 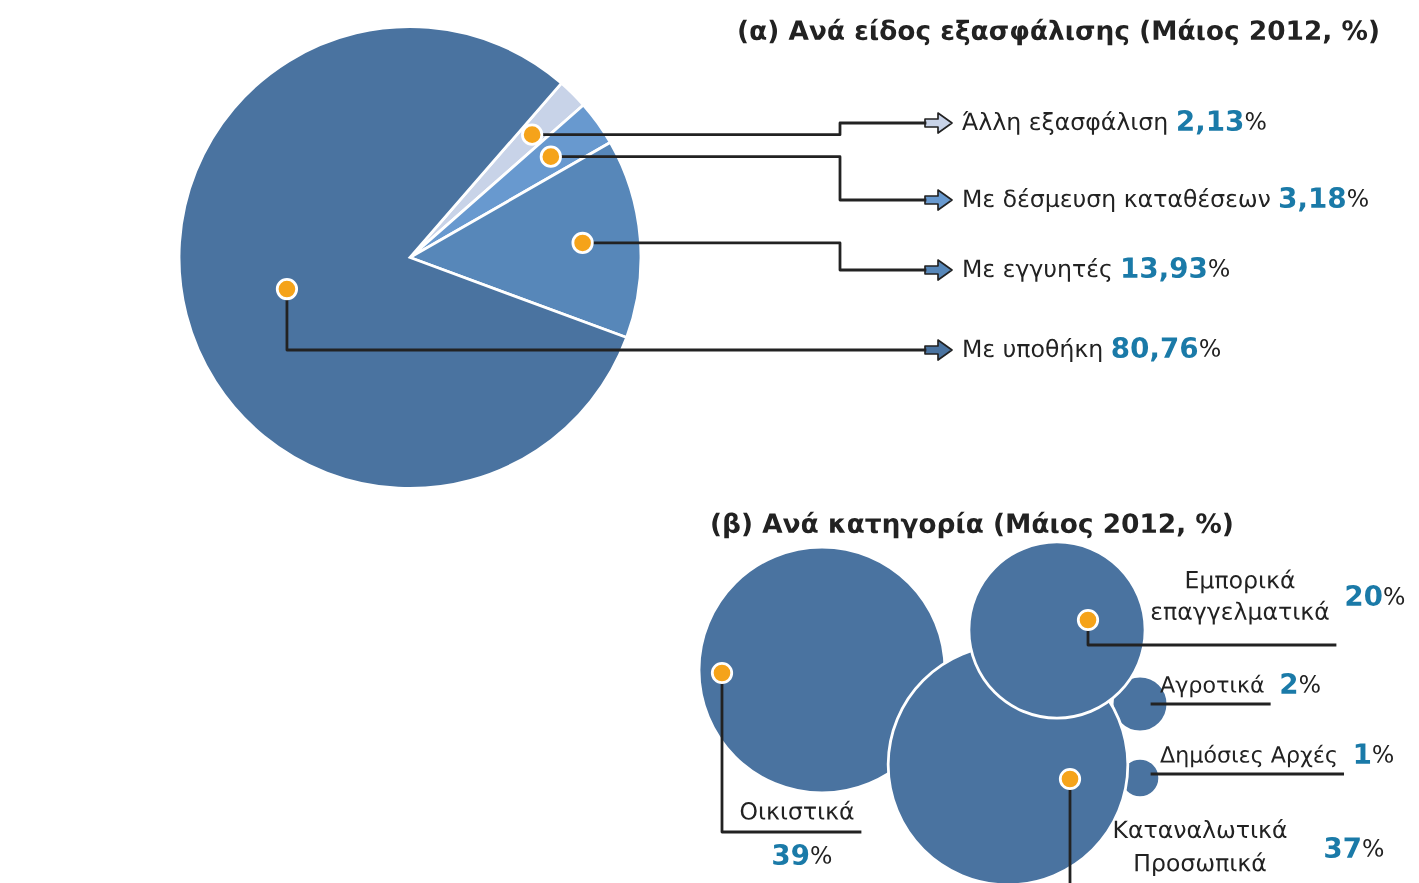 What do you see at coordinates (802, 855) in the screenshot?
I see `data-label: 39%` at bounding box center [802, 855].